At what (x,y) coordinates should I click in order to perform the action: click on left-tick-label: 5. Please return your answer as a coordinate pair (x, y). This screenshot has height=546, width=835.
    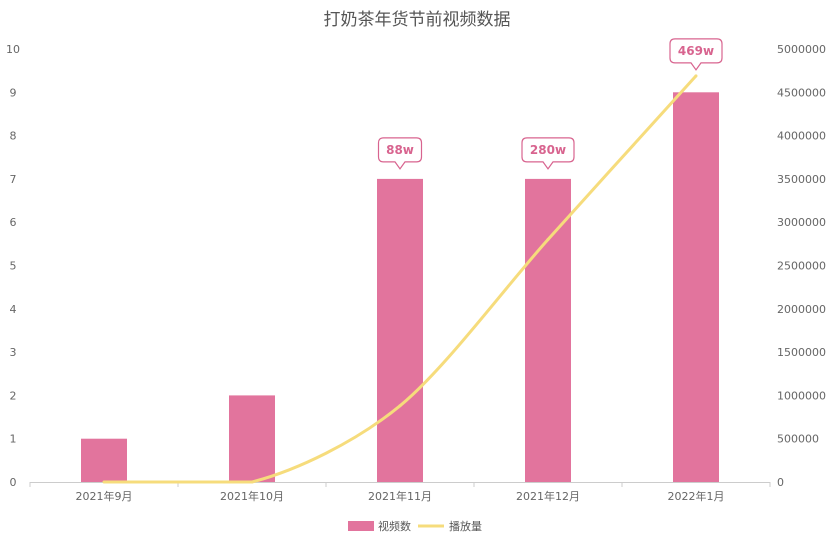
    Looking at the image, I should click on (13, 266).